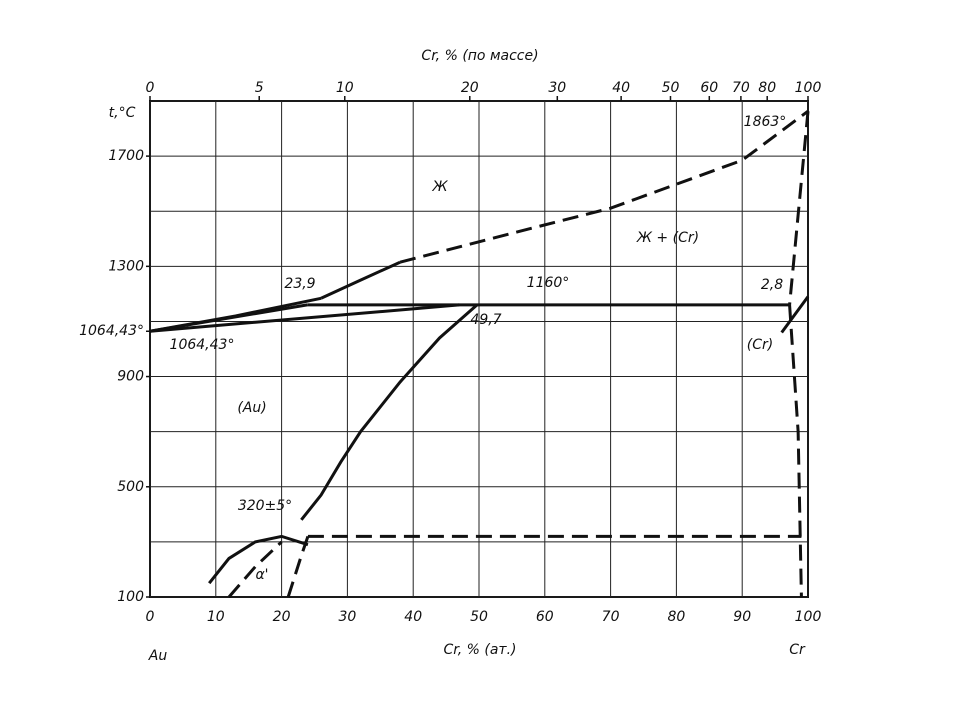  I want to click on right-element: Cr, so click(797, 650).